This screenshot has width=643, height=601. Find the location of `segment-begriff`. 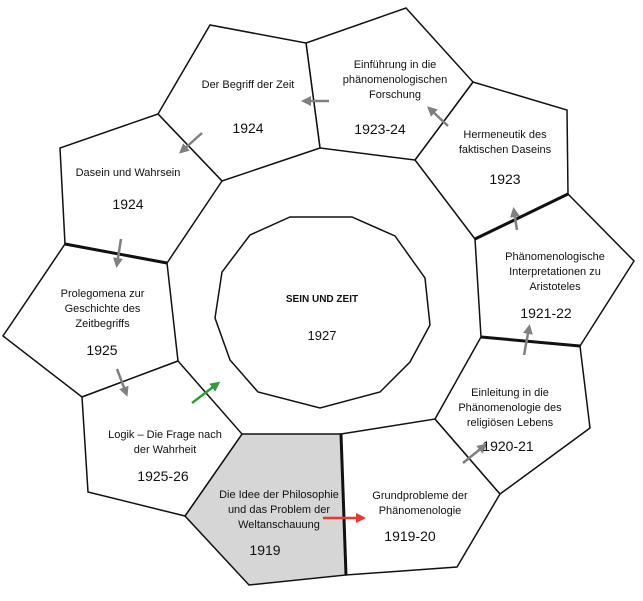

segment-begriff is located at coordinates (239, 103).